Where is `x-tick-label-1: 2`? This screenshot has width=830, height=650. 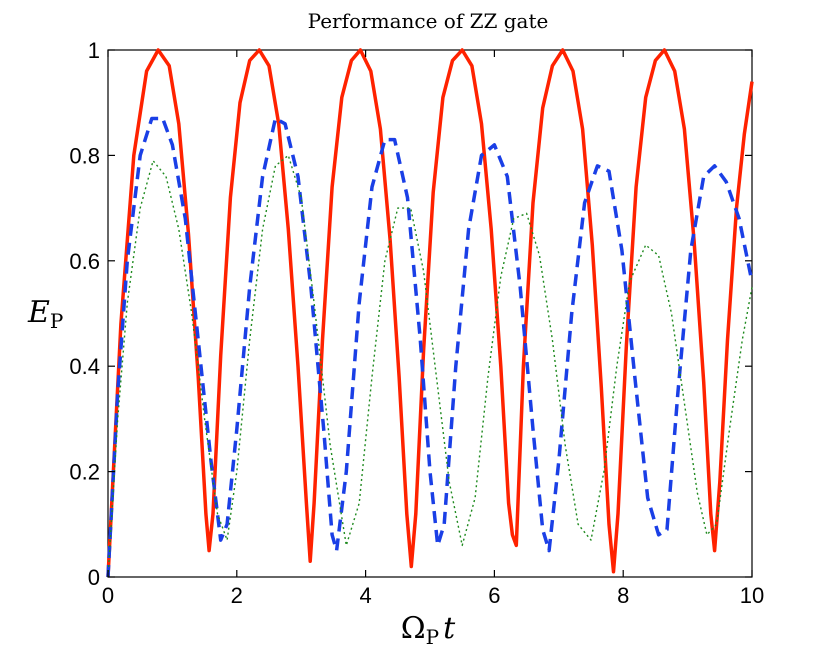 x-tick-label-1: 2 is located at coordinates (237, 595).